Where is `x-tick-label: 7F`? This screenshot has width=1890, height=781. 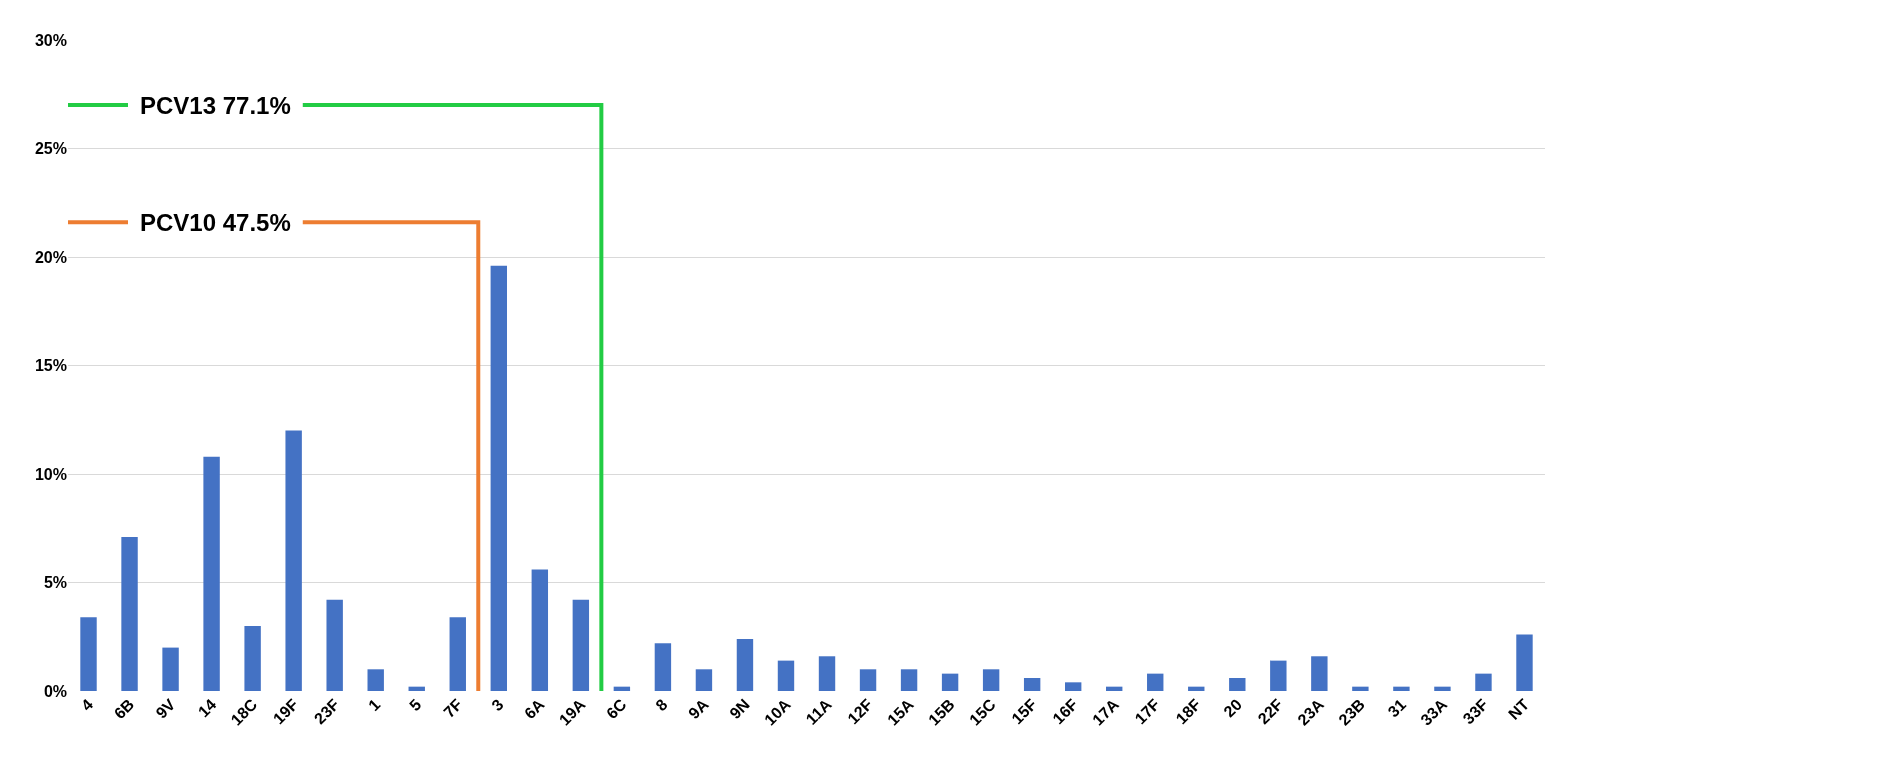
x-tick-label: 7F is located at coordinates (453, 708).